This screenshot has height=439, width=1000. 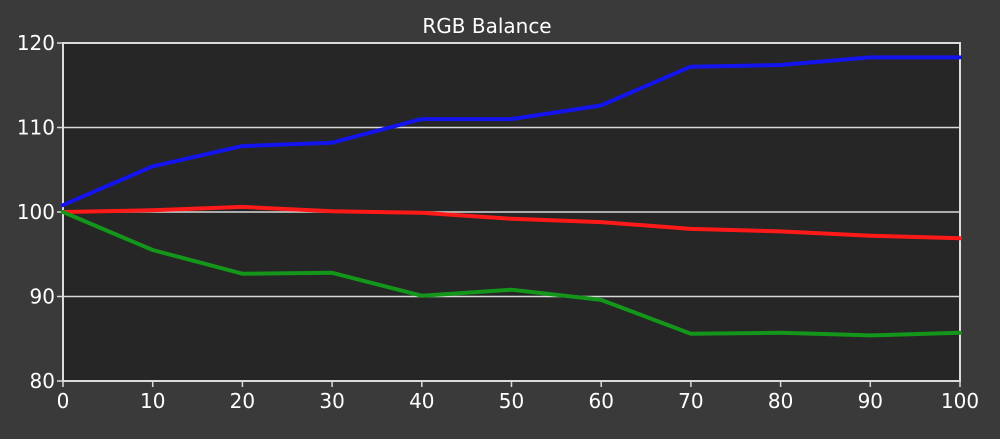 I want to click on y-tick-label: 120, so click(x=36, y=43).